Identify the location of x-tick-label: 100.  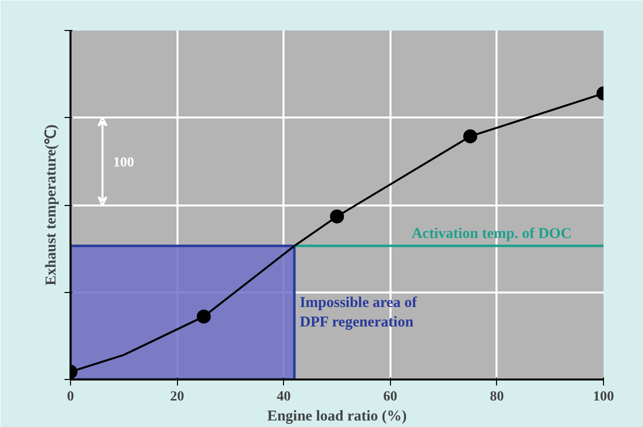
(603, 397).